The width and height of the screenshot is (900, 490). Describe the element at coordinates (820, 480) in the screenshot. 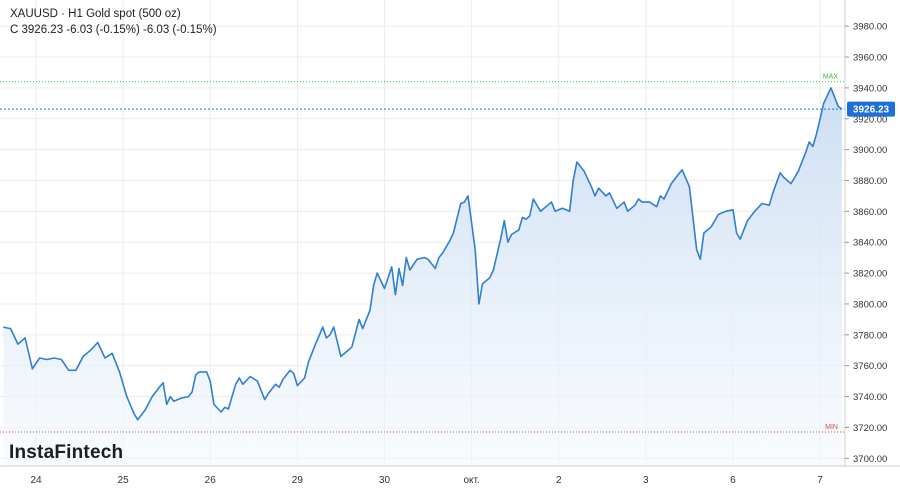

I see `x-tick-label: 7` at that location.